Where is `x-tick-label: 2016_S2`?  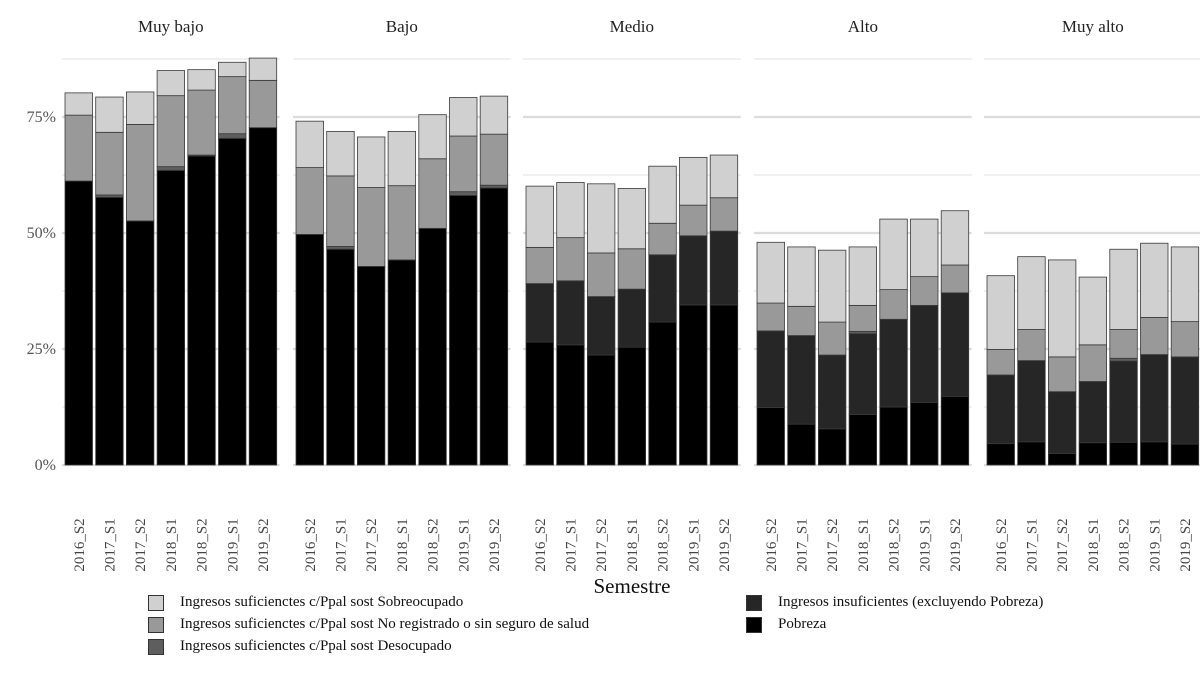
x-tick-label: 2016_S2 is located at coordinates (80, 544).